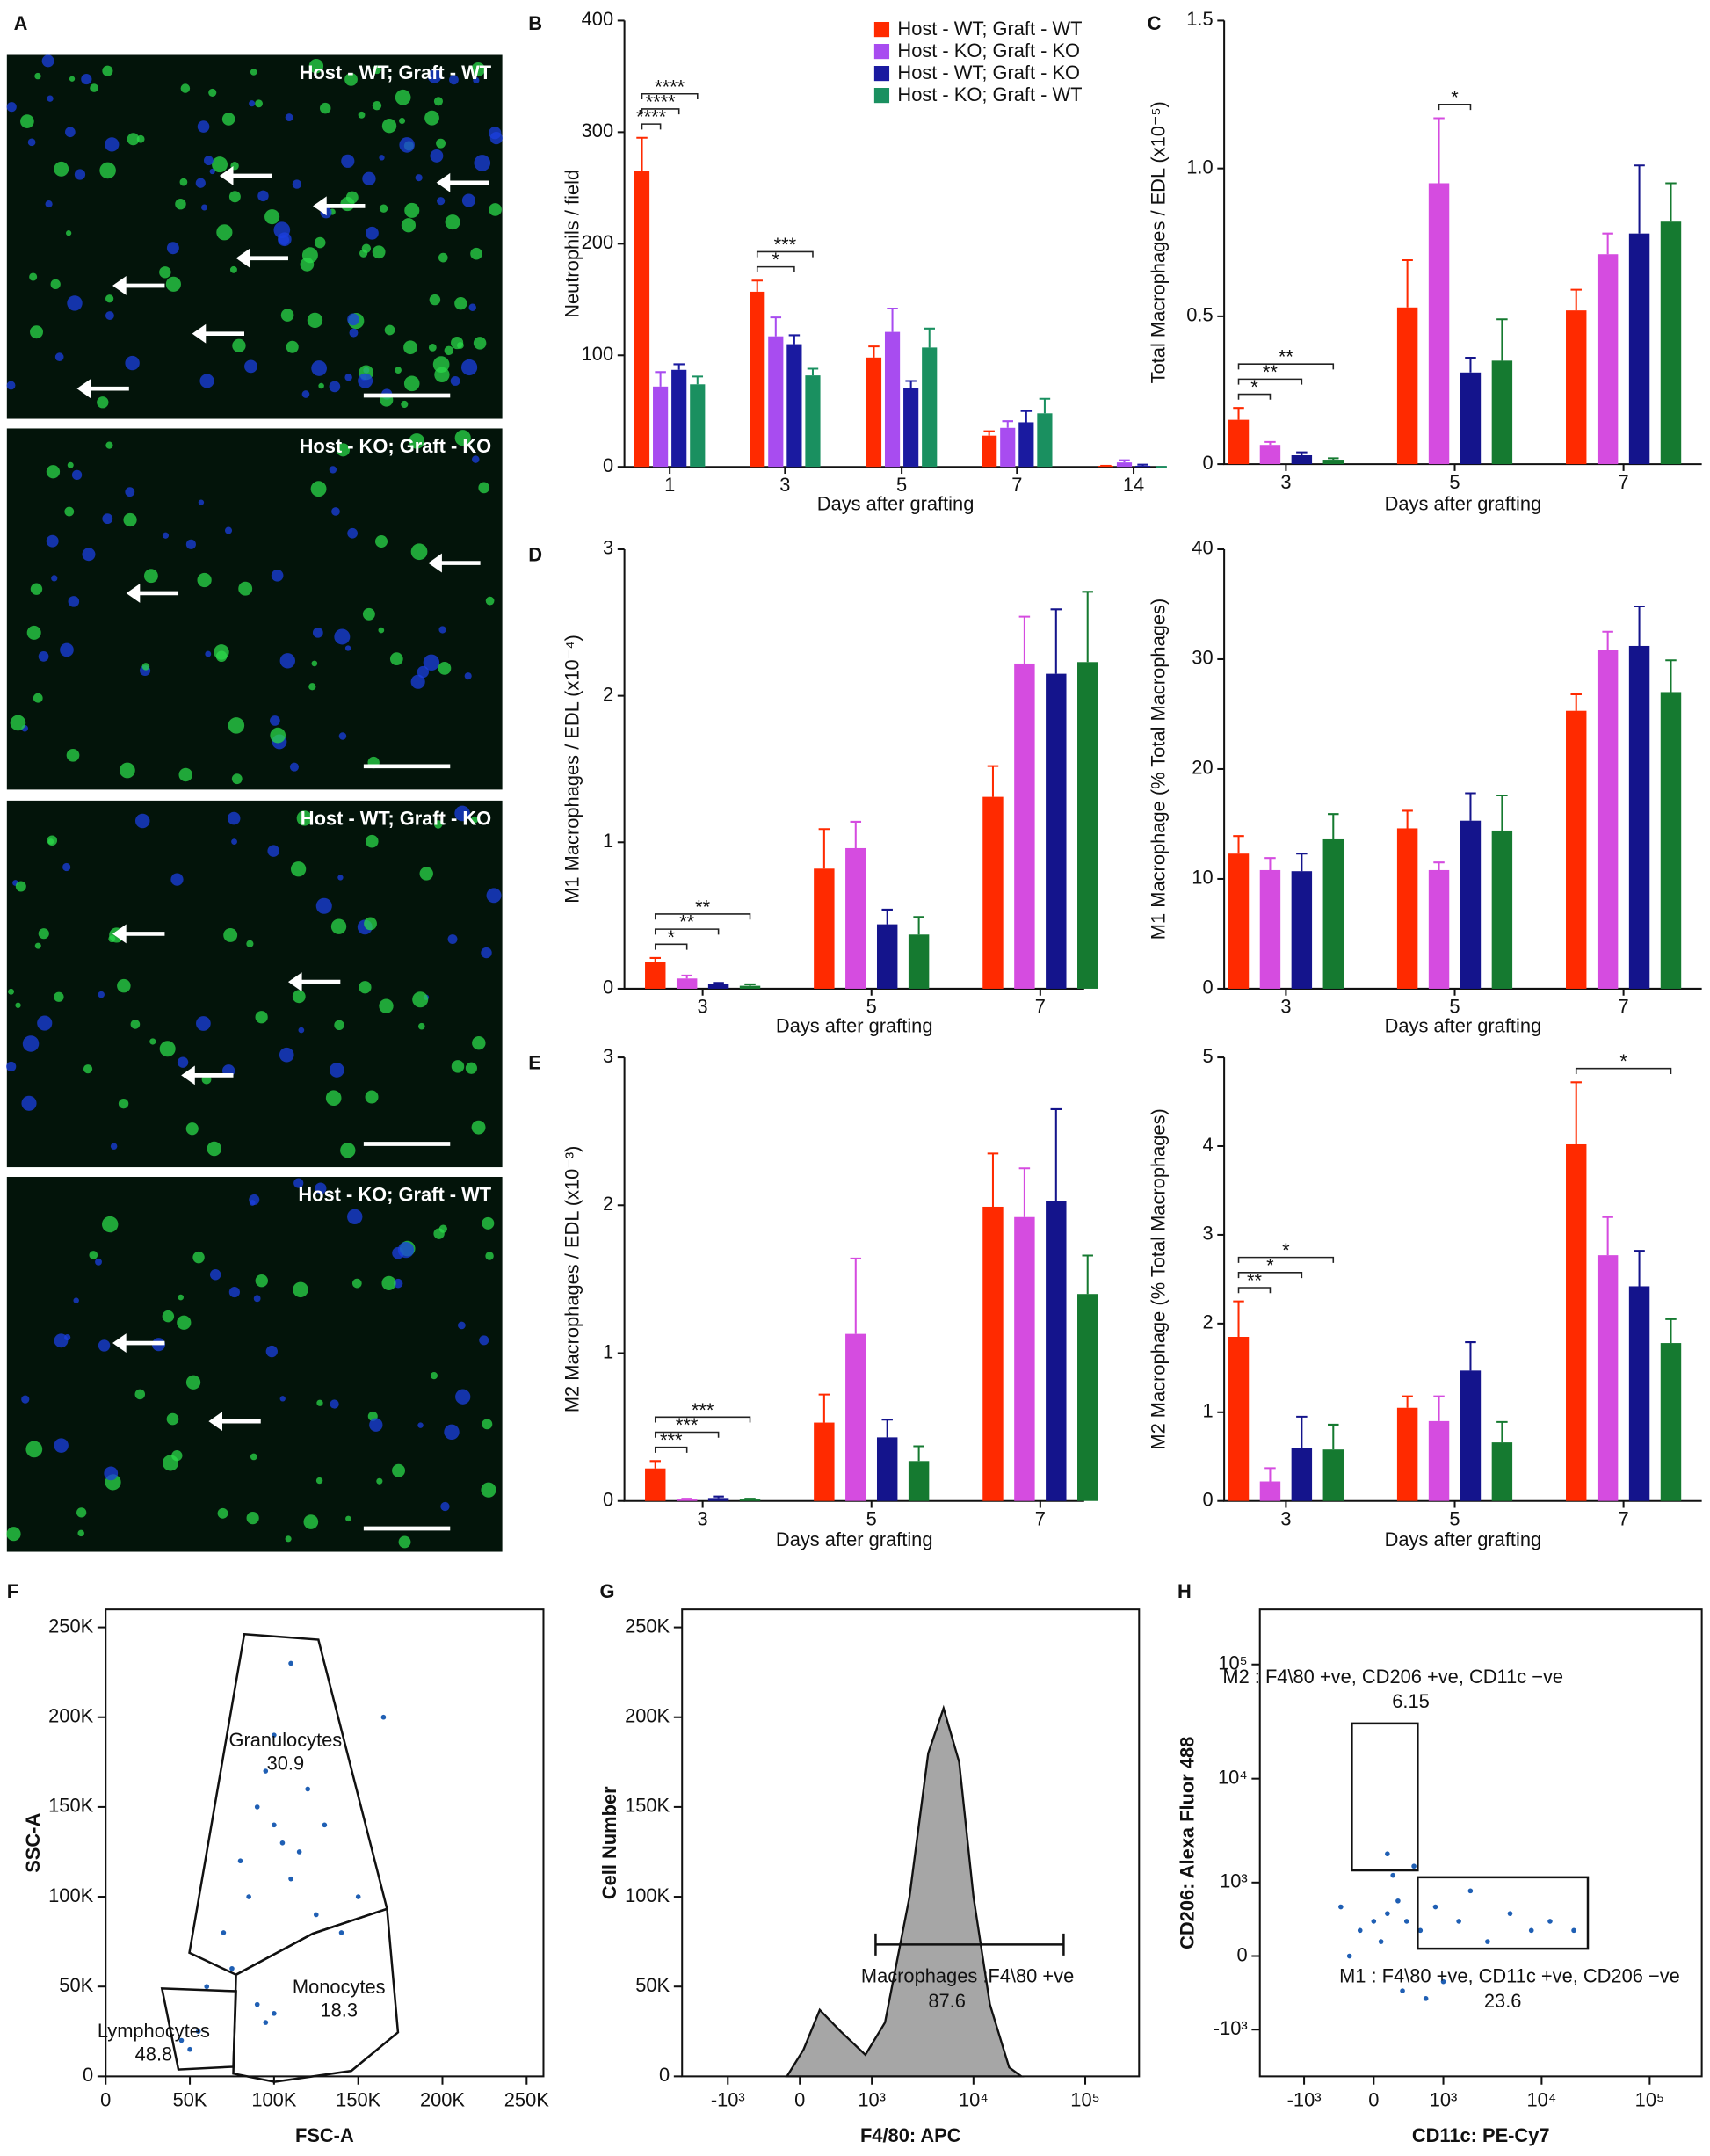 This screenshot has width=1710, height=2156. I want to click on y-tick-label: 10³, so click(1234, 1881).